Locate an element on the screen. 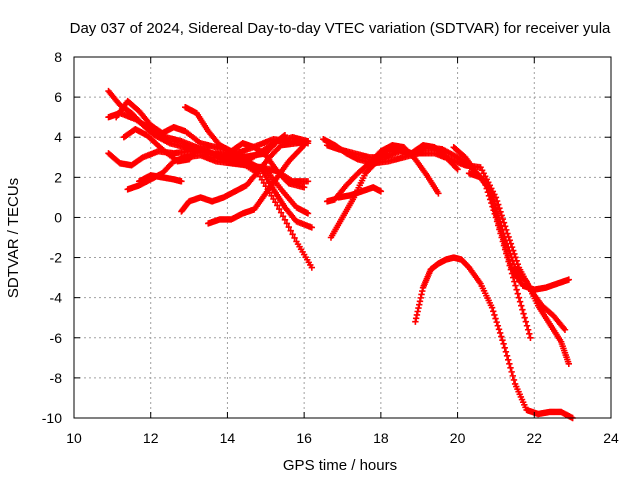 This screenshot has width=640, height=480. y-tick-label: 6 is located at coordinates (58, 97).